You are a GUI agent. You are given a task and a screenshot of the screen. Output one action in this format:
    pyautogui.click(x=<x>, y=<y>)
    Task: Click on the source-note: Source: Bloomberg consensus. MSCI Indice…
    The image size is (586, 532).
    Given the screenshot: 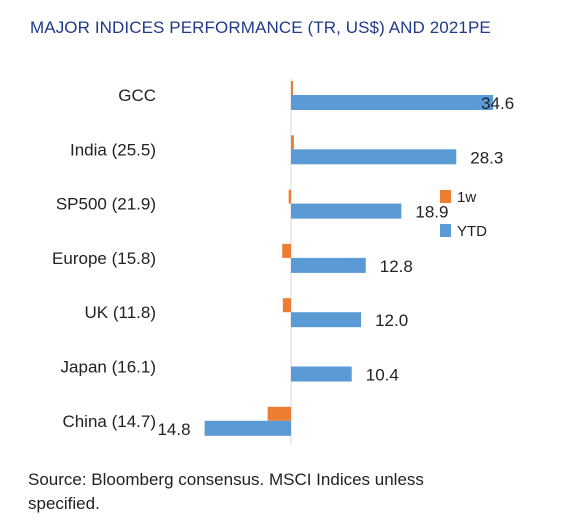 What is the action you would take?
    pyautogui.click(x=226, y=491)
    